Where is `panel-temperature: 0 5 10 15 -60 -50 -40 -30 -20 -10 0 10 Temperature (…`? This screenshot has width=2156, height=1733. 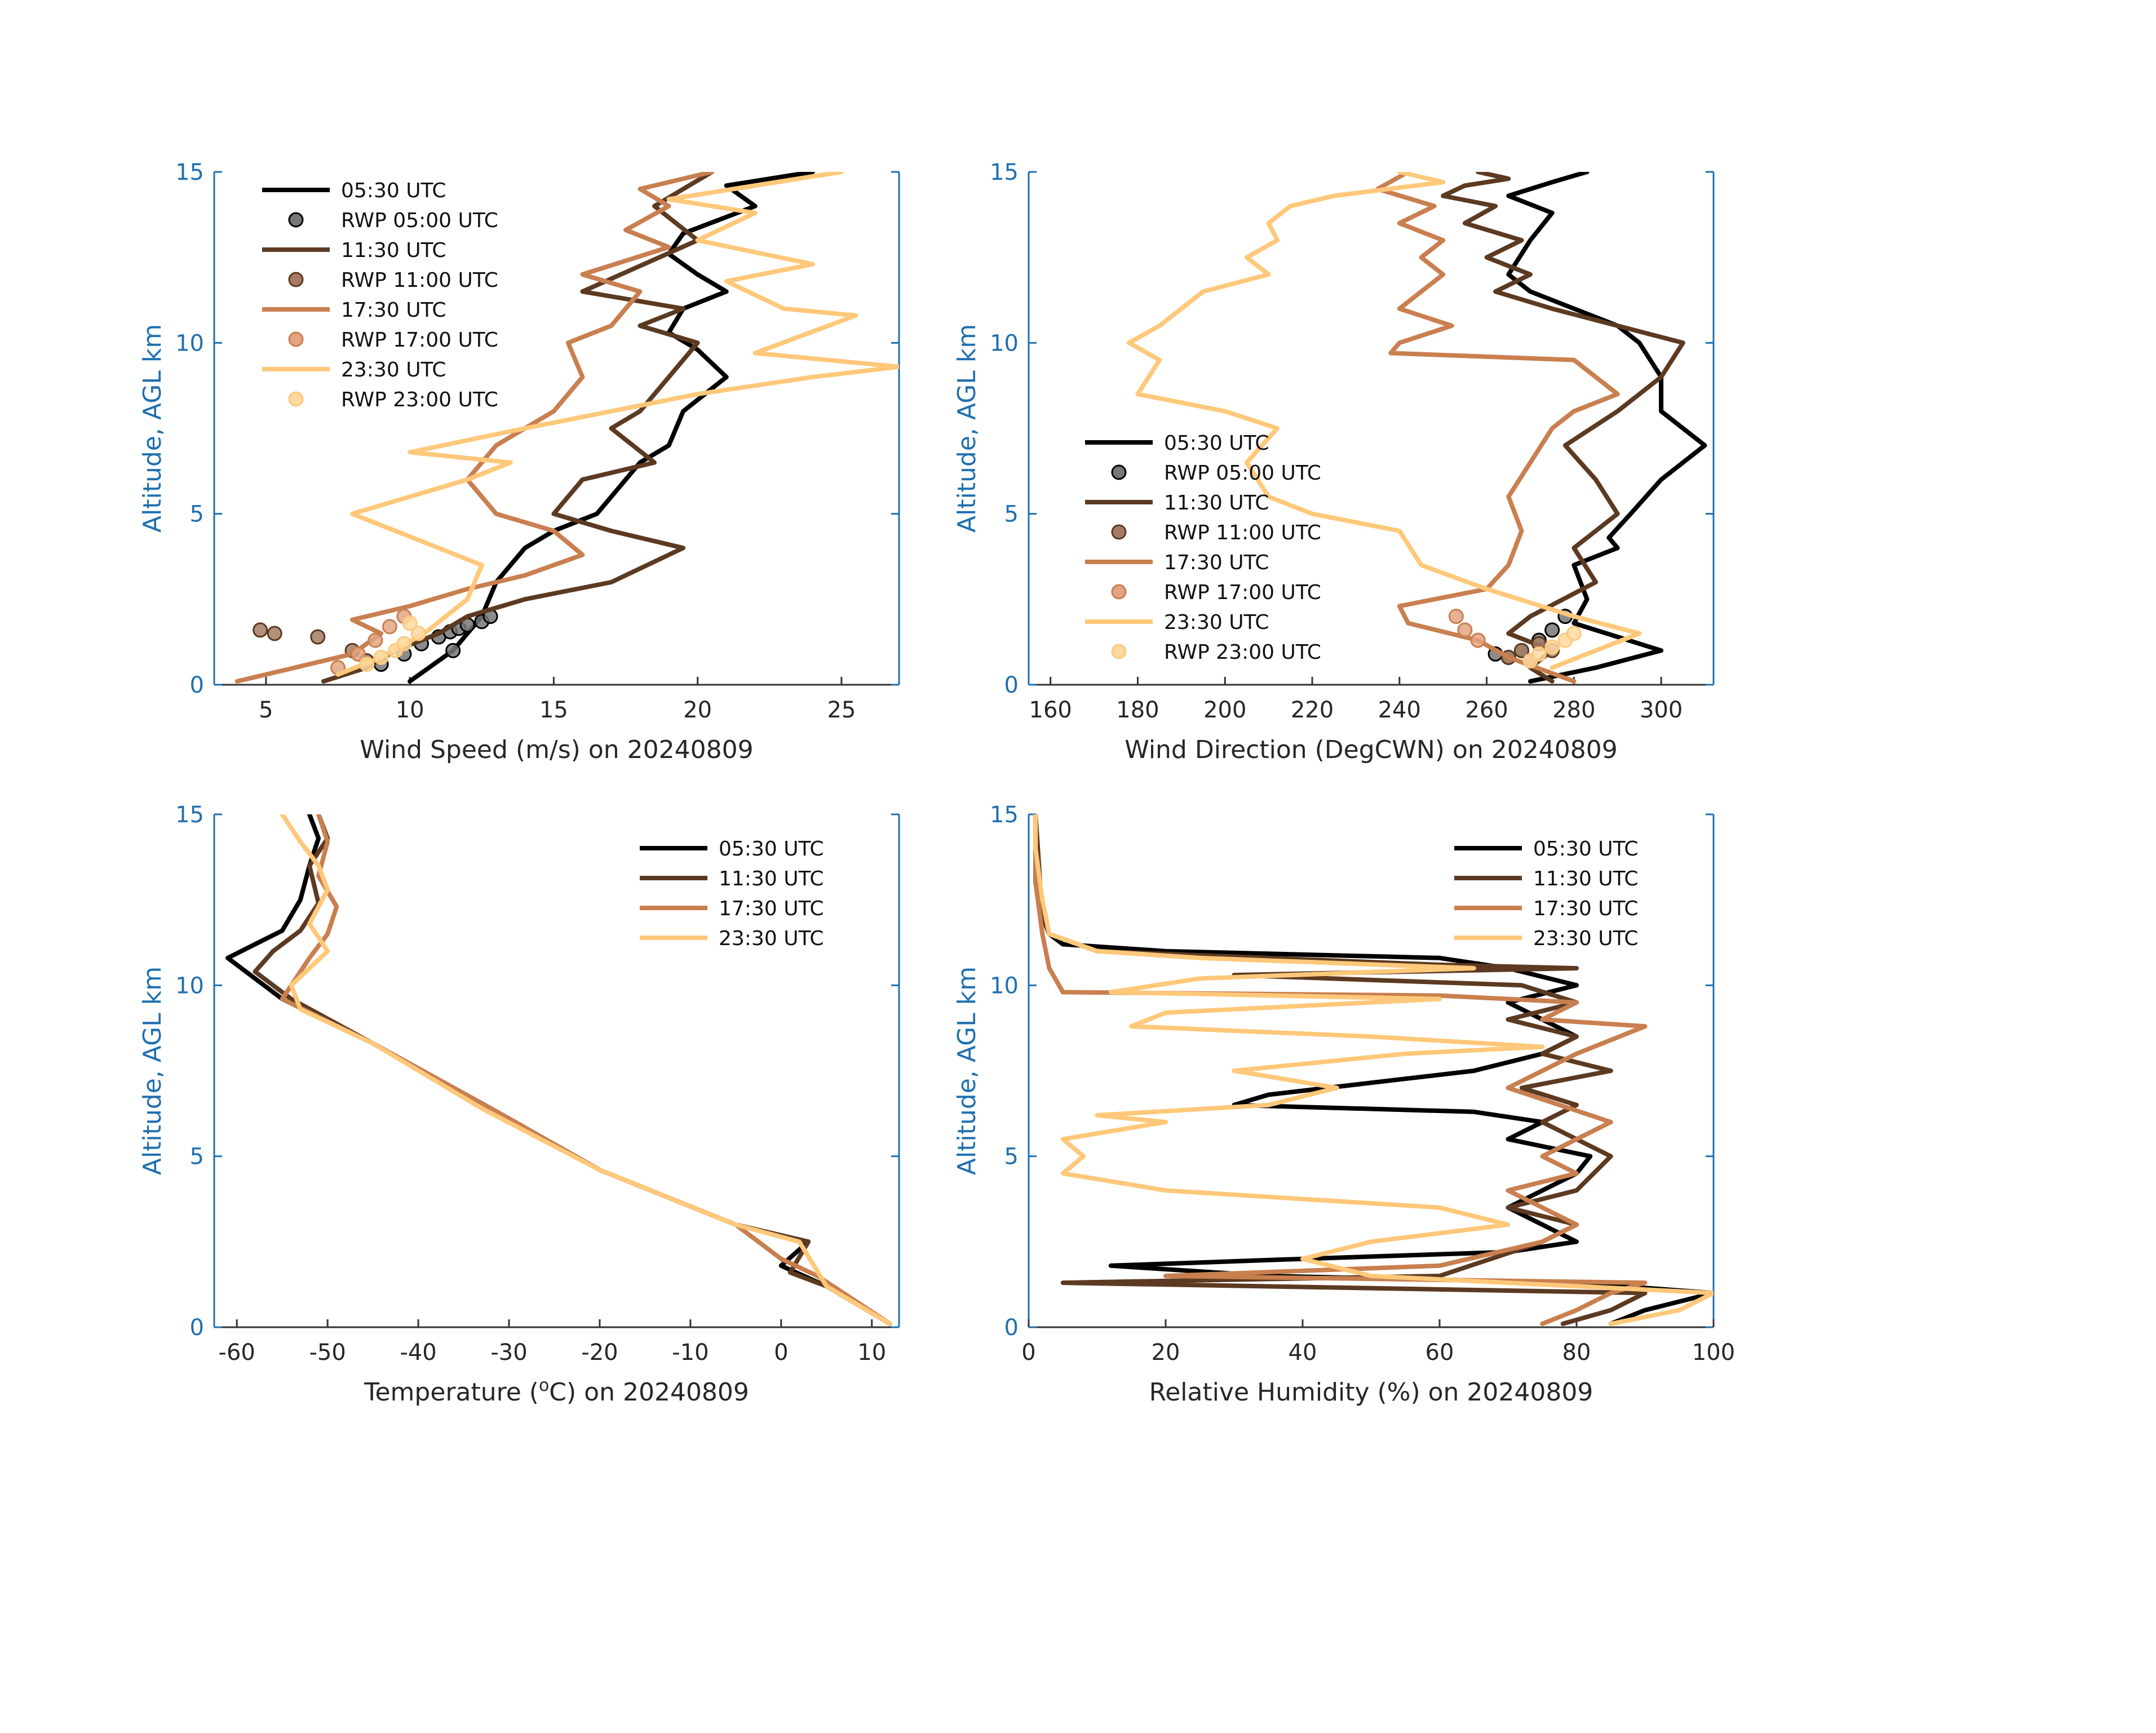 panel-temperature: 0 5 10 15 -60 -50 -40 -30 -20 -10 0 10 Temperature (… is located at coordinates (519, 1104).